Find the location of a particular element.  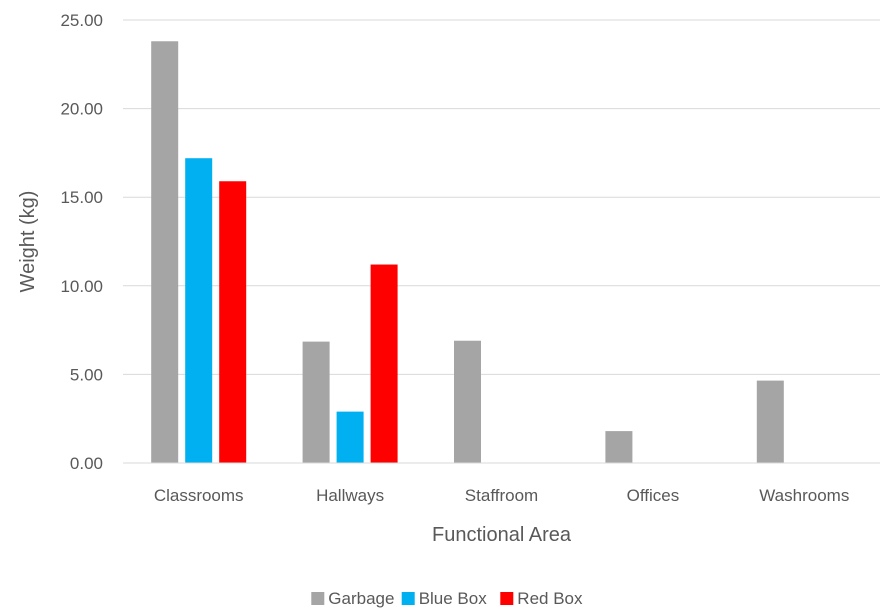

x-tick-label: Classrooms is located at coordinates (199, 495).